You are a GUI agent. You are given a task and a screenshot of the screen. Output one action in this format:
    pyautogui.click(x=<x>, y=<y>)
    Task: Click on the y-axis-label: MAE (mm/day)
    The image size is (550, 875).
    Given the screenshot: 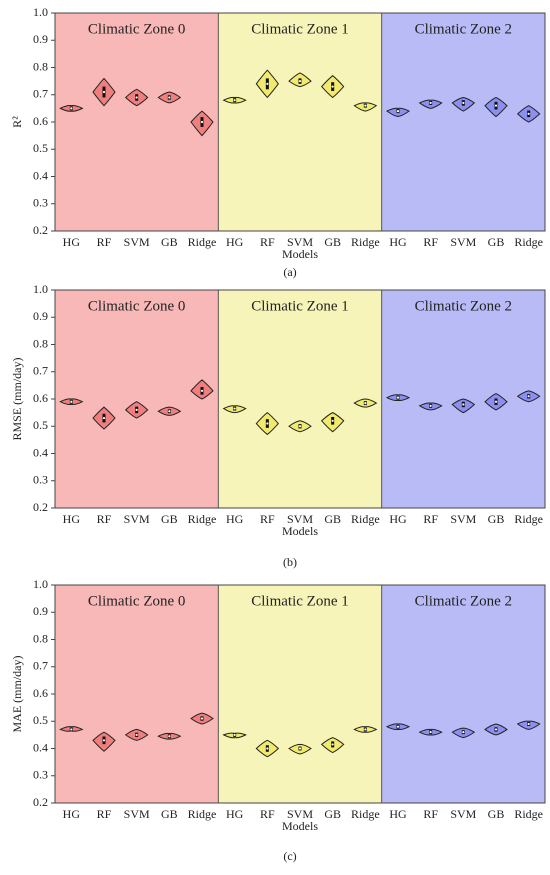 What is the action you would take?
    pyautogui.click(x=17, y=694)
    